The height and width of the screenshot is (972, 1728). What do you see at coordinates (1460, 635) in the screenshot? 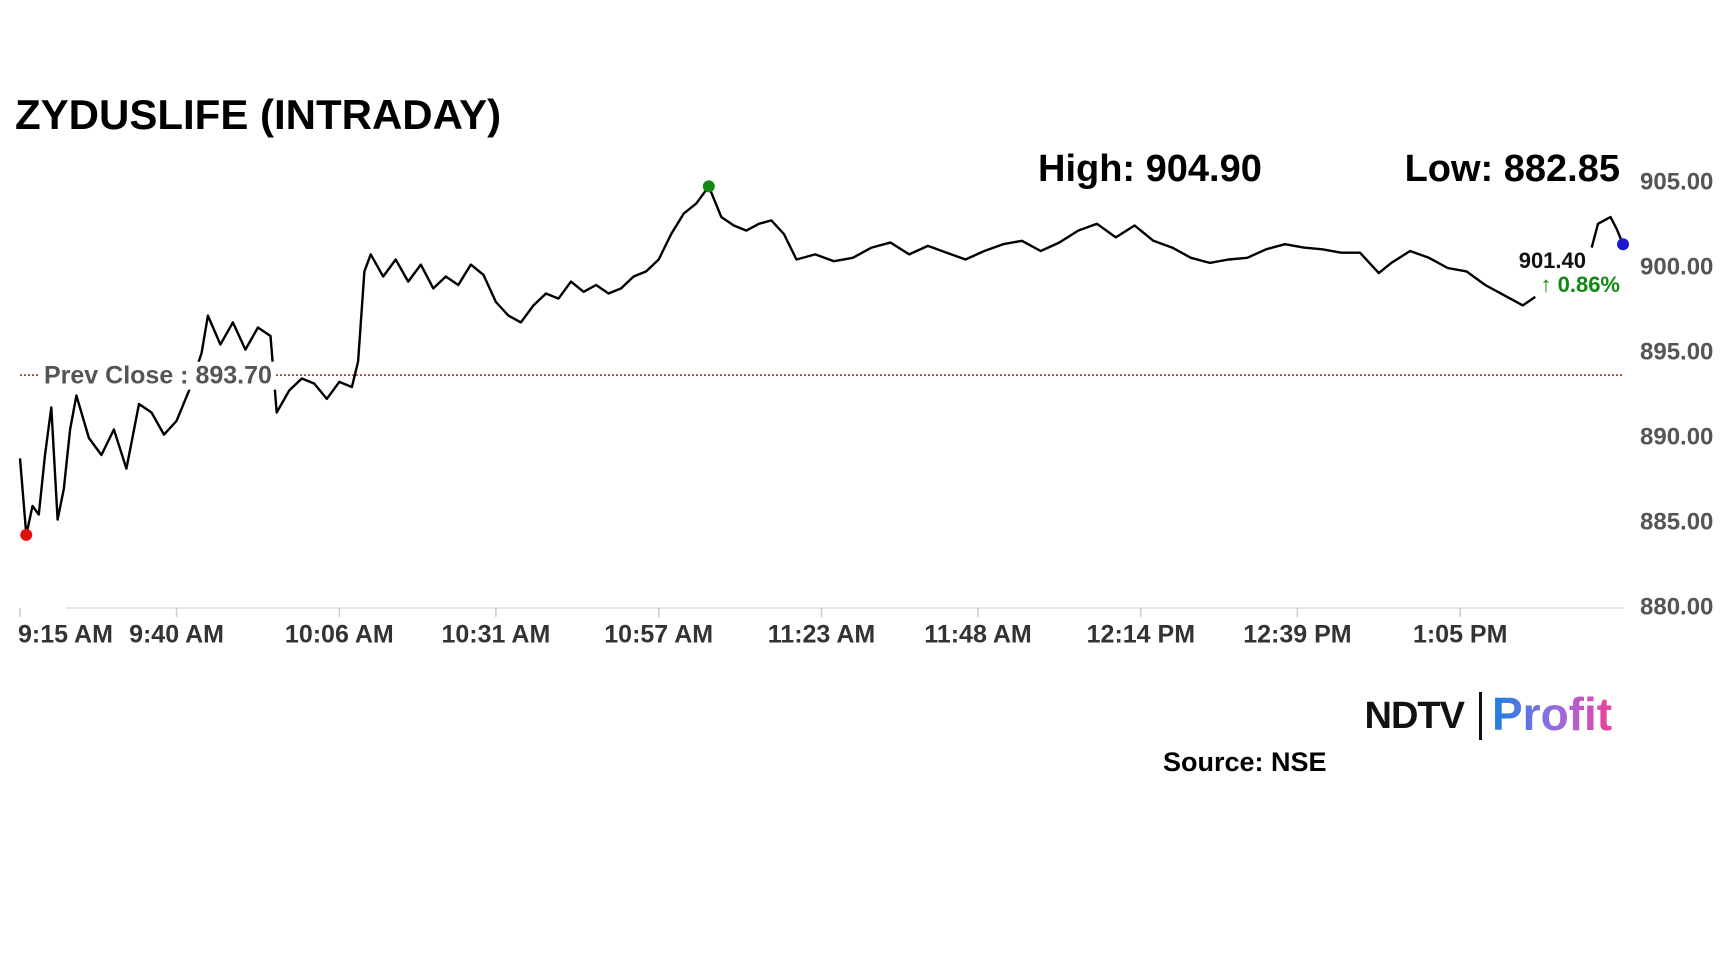
I see `x-tick-label: 1:05 PM` at bounding box center [1460, 635].